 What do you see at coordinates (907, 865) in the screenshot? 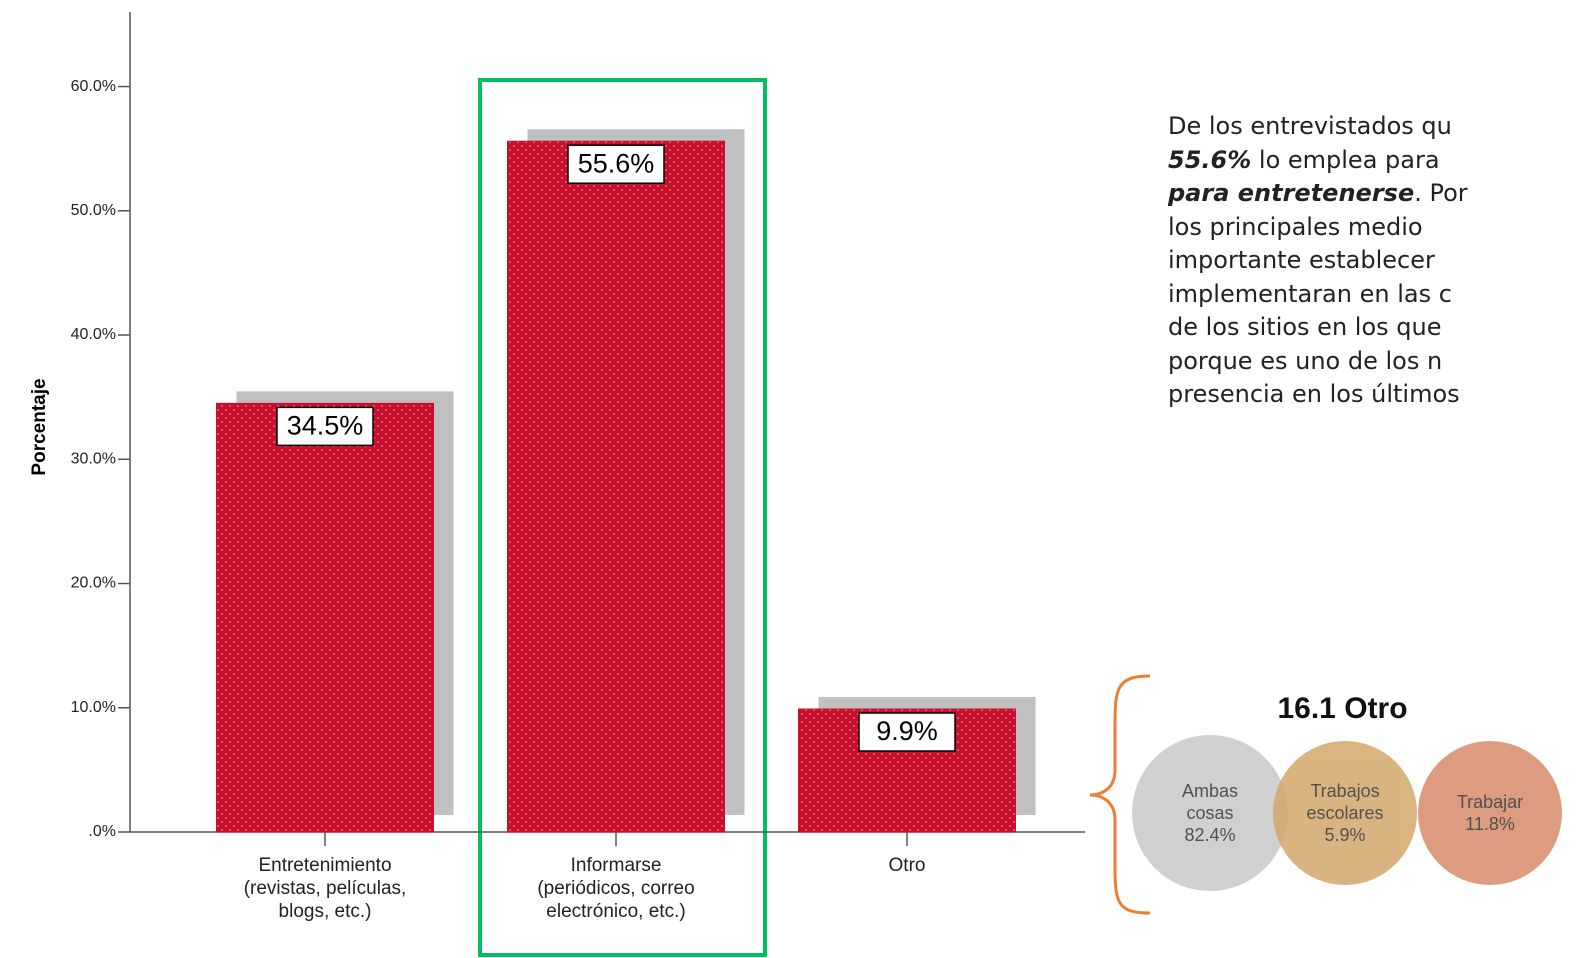
I see `x-tick-label: Otro` at bounding box center [907, 865].